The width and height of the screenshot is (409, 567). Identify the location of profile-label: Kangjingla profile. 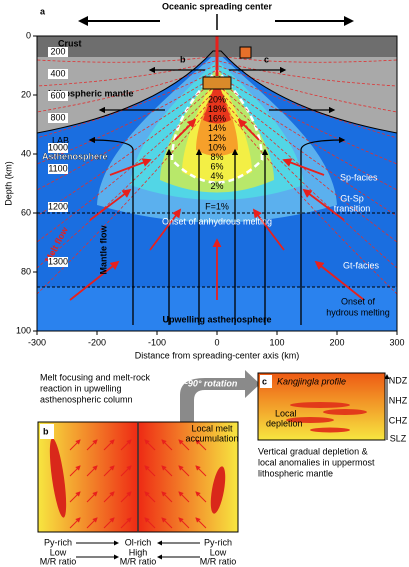
(311, 381).